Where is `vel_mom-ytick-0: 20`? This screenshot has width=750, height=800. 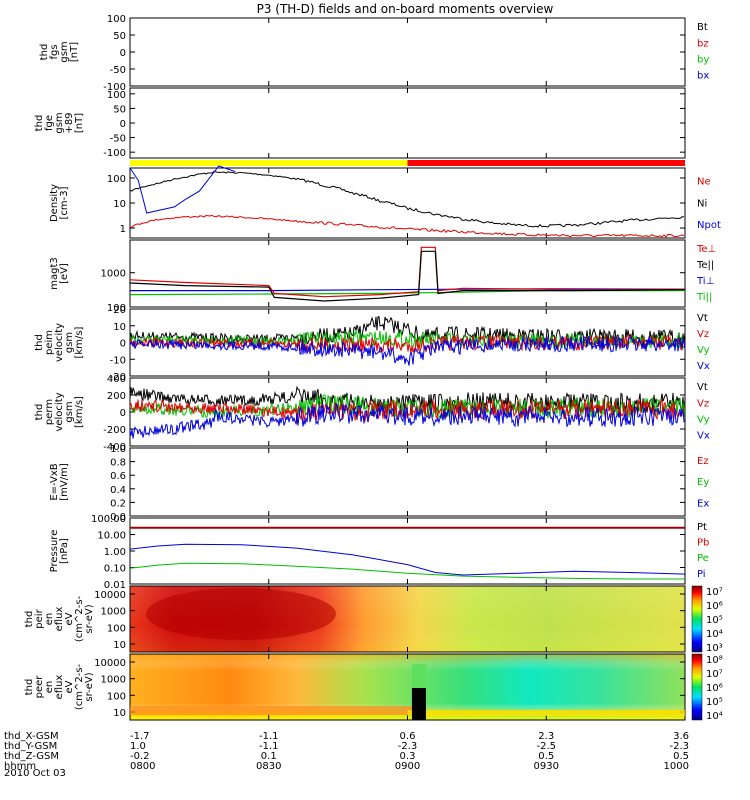 vel_mom-ytick-0: 20 is located at coordinates (119, 310).